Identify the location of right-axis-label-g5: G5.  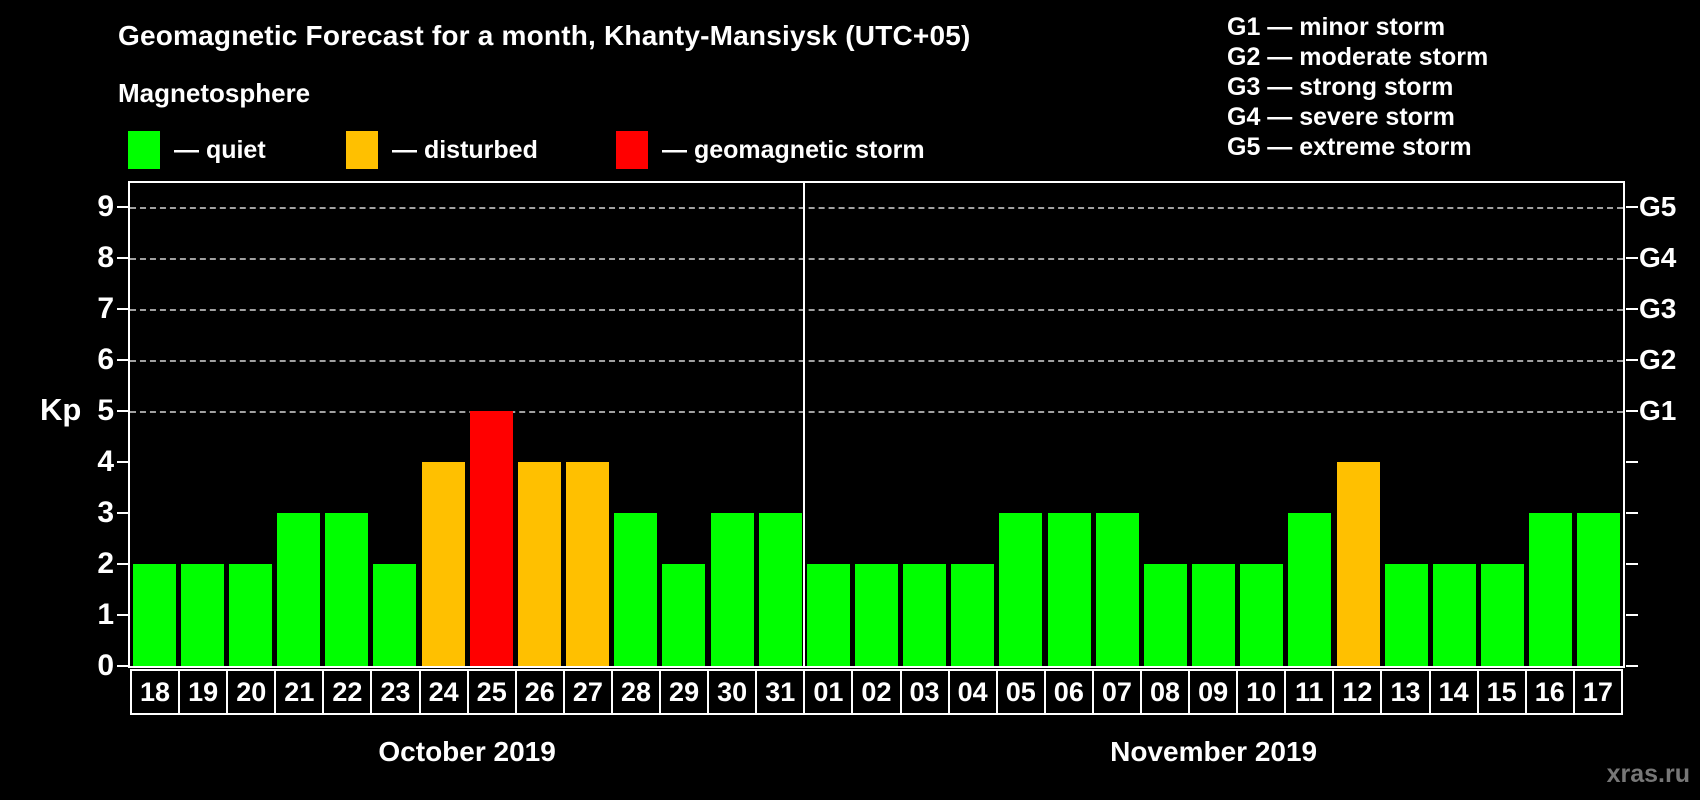
(1658, 206).